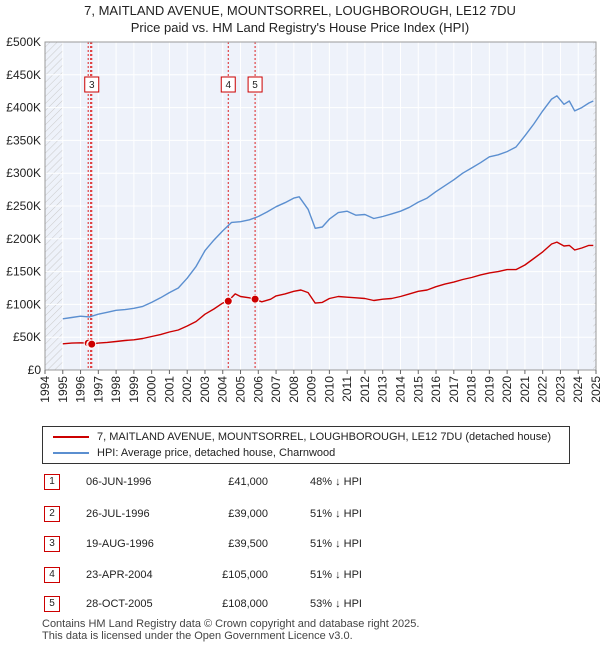  I want to click on transaction-date: 26-JUL-1996, so click(118, 514).